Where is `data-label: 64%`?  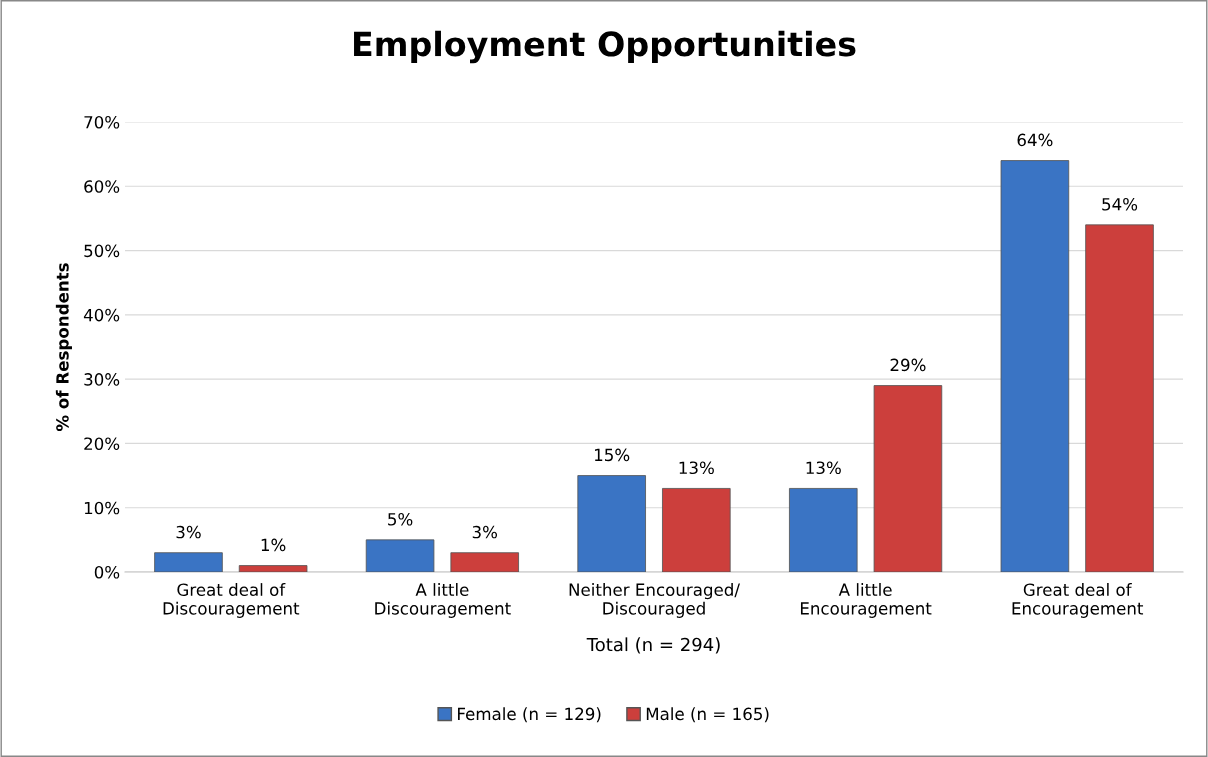 data-label: 64% is located at coordinates (1035, 140).